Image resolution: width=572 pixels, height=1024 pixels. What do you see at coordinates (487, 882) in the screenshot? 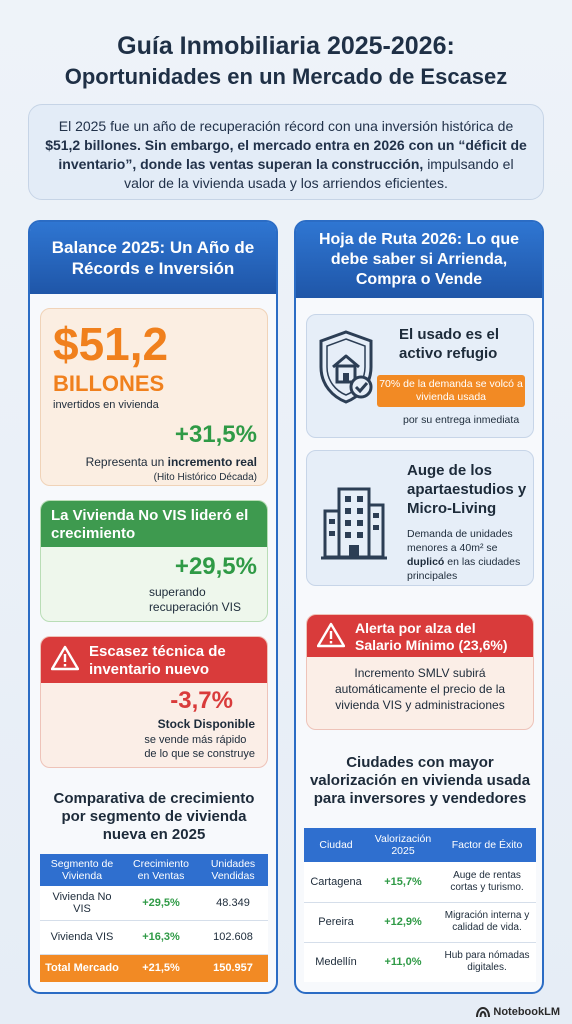
I see `factor-cell: Auge de rentas cortas y turismo.` at bounding box center [487, 882].